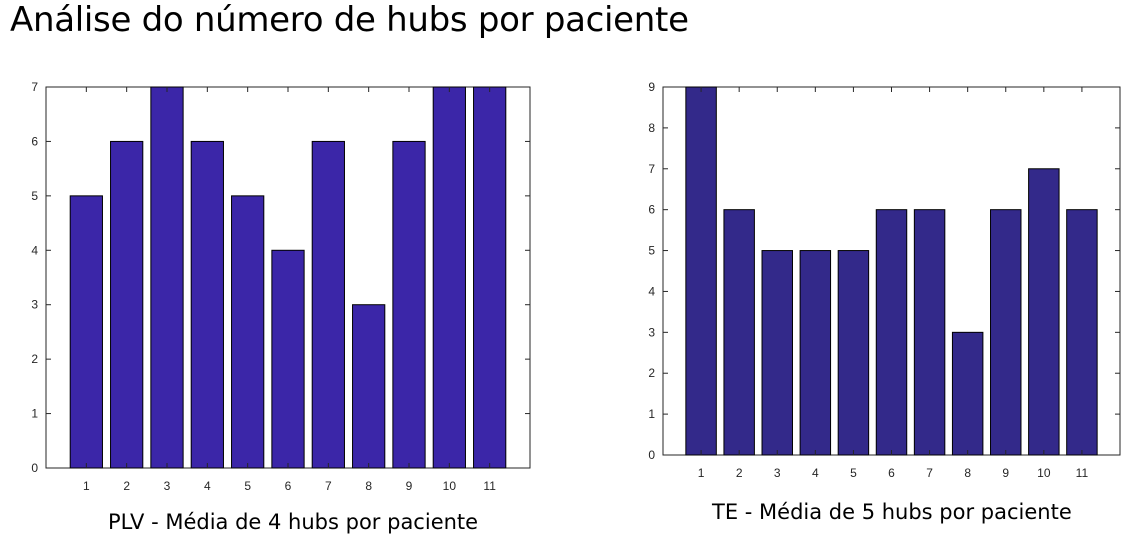  What do you see at coordinates (34, 468) in the screenshot?
I see `plv-ytick-label: 0` at bounding box center [34, 468].